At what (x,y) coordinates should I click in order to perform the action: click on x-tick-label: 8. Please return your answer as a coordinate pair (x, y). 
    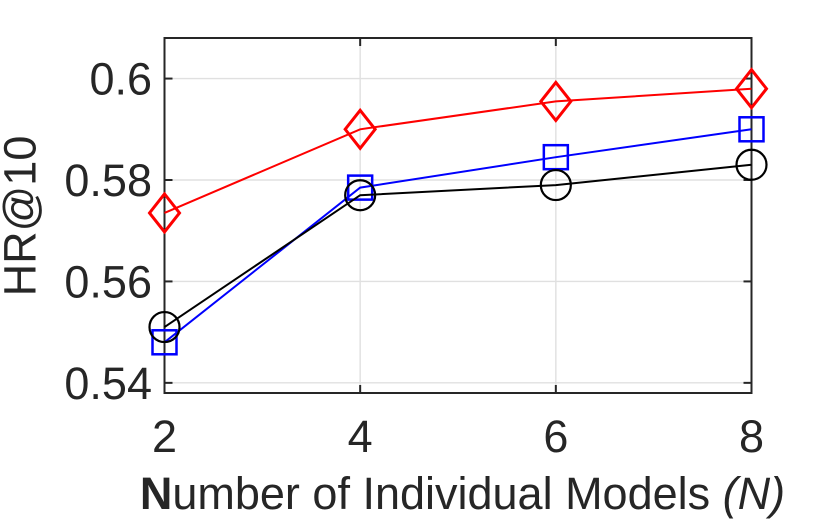
    Looking at the image, I should click on (751, 436).